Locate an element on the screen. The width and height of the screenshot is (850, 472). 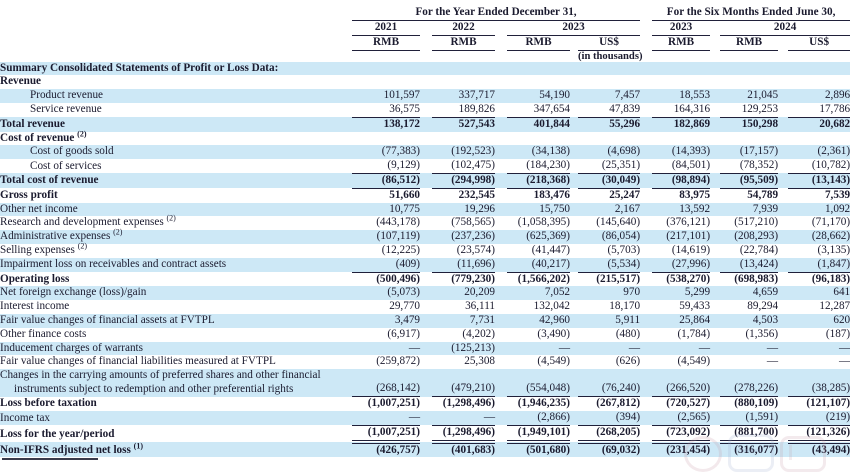
table-row: Cost of revenue (2) is located at coordinates (425, 137).